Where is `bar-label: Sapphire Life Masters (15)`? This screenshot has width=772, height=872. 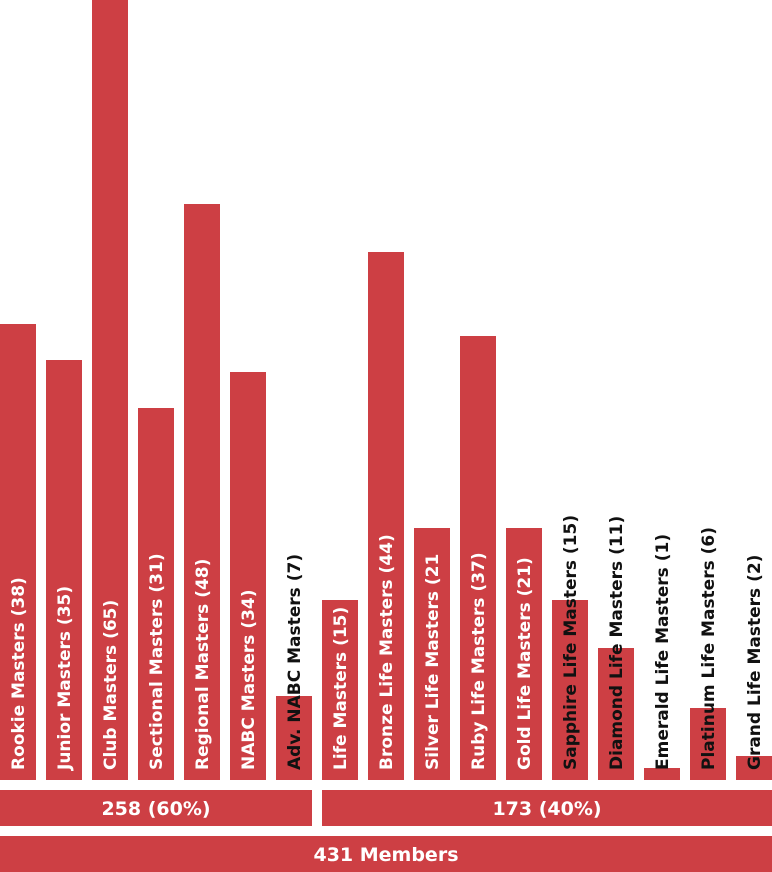 bar-label: Sapphire Life Masters (15) is located at coordinates (571, 642).